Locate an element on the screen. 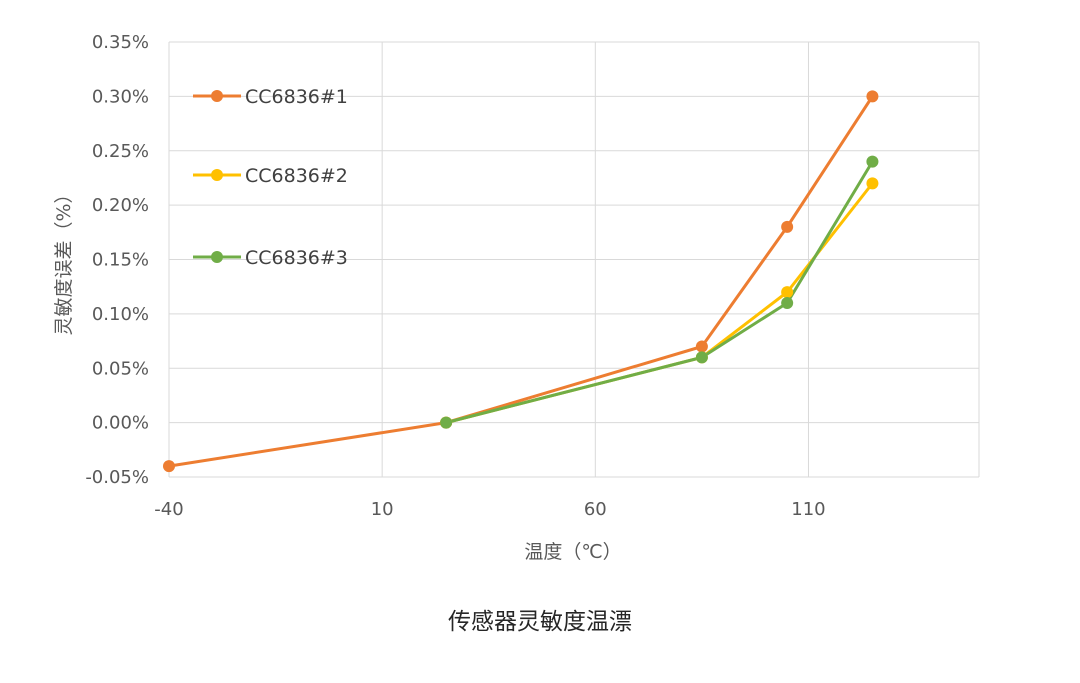 Image resolution: width=1080 pixels, height=683 pixels. y-tick-label: 0.10% is located at coordinates (120, 314).